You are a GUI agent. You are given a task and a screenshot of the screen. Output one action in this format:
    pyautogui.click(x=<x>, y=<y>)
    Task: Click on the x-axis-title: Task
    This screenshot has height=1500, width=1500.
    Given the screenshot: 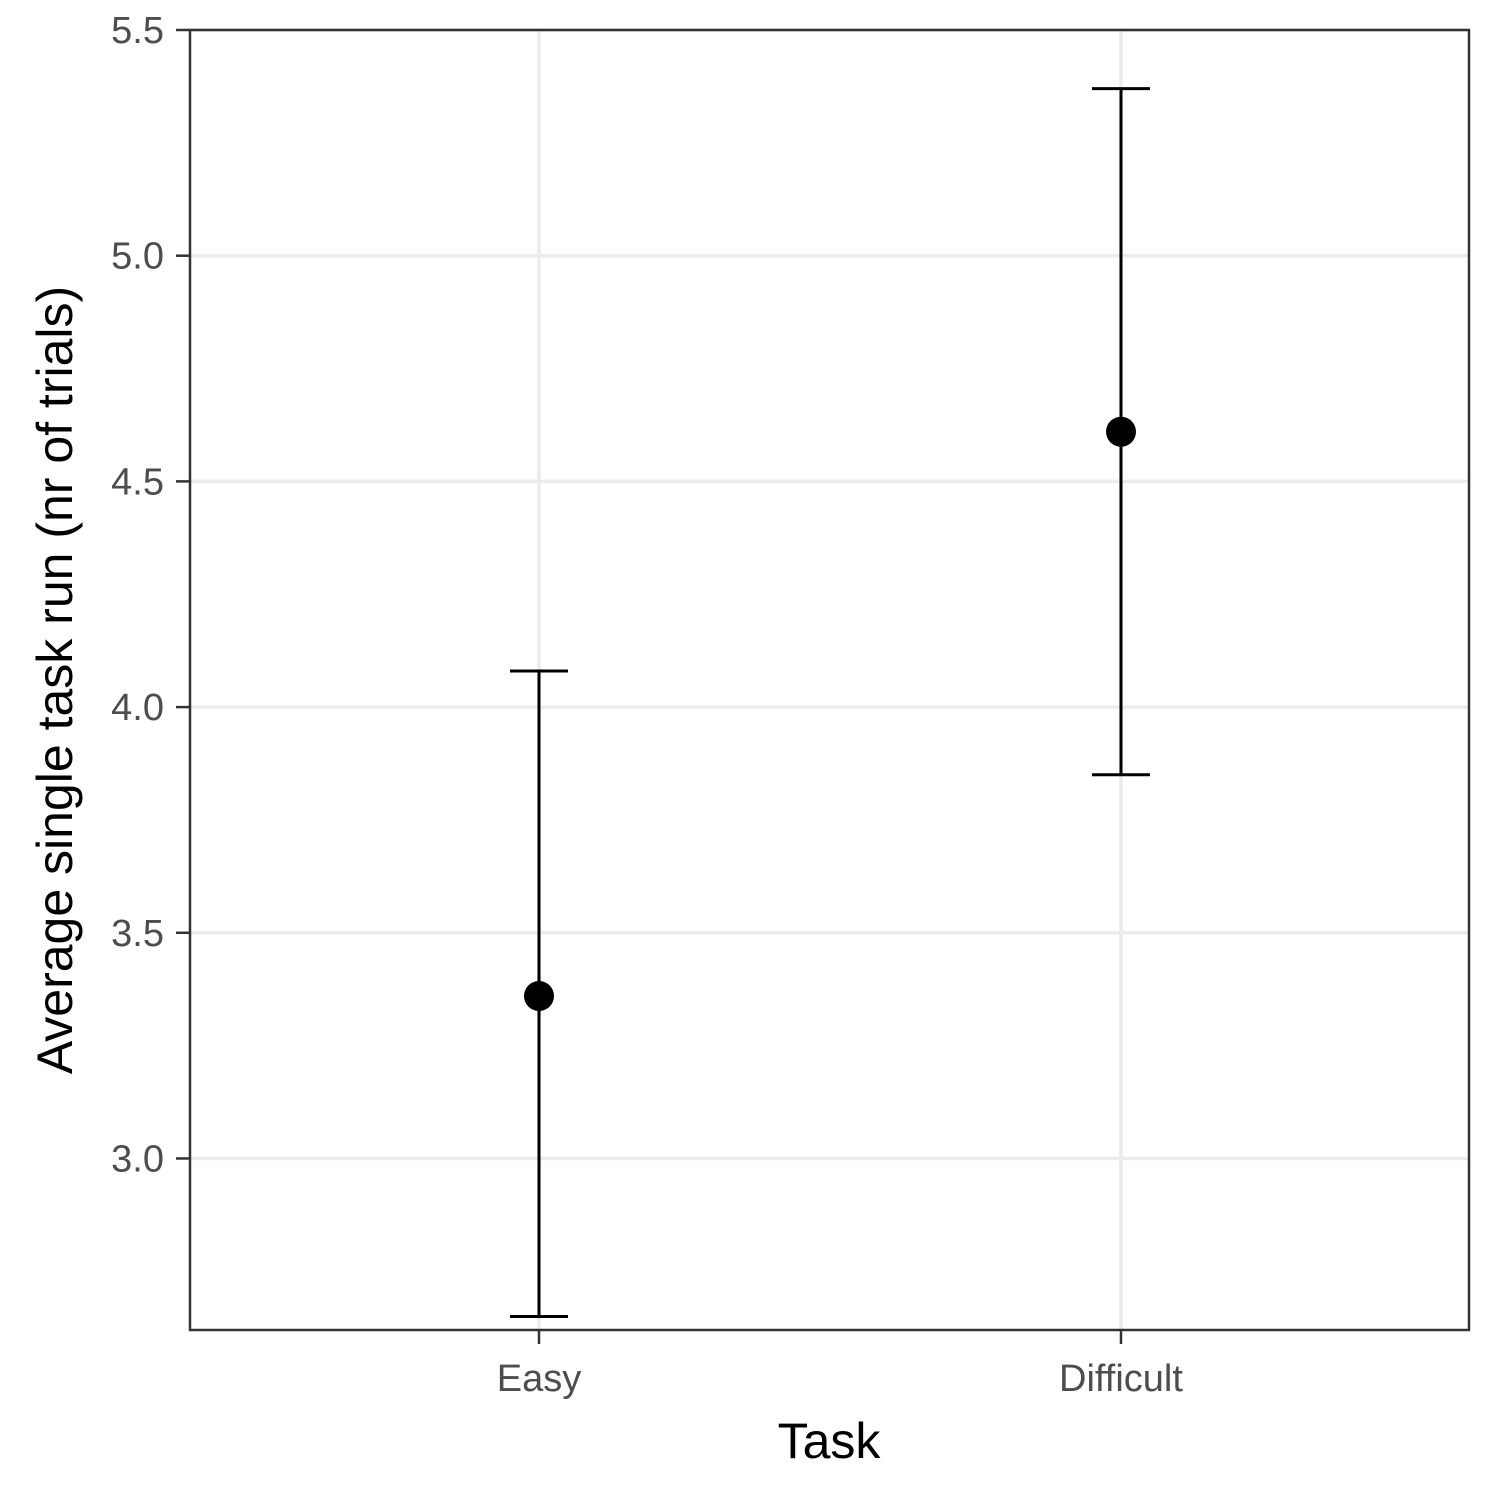 What is the action you would take?
    pyautogui.click(x=830, y=1441)
    